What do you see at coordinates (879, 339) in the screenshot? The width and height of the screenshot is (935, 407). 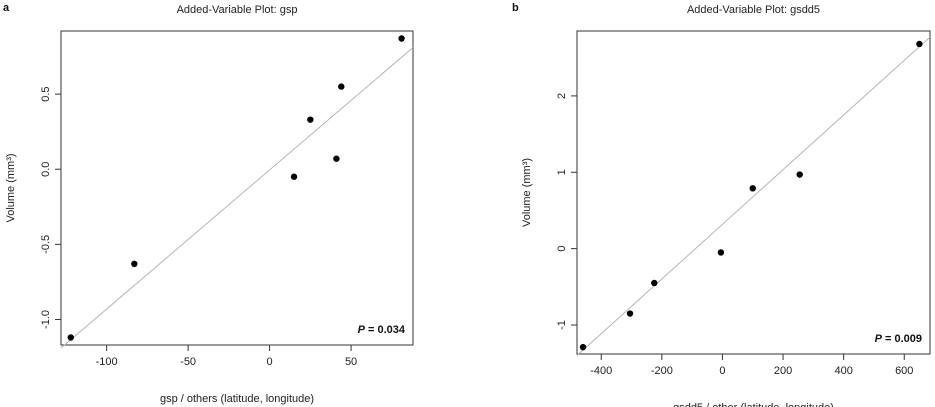 I see `panel-b-p-symbol: P` at bounding box center [879, 339].